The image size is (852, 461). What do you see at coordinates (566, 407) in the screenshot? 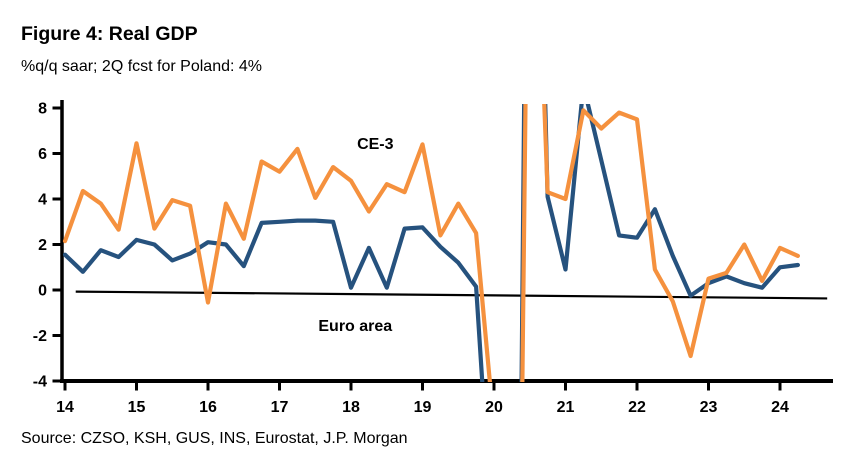
I see `x-tick-label: 21` at bounding box center [566, 407].